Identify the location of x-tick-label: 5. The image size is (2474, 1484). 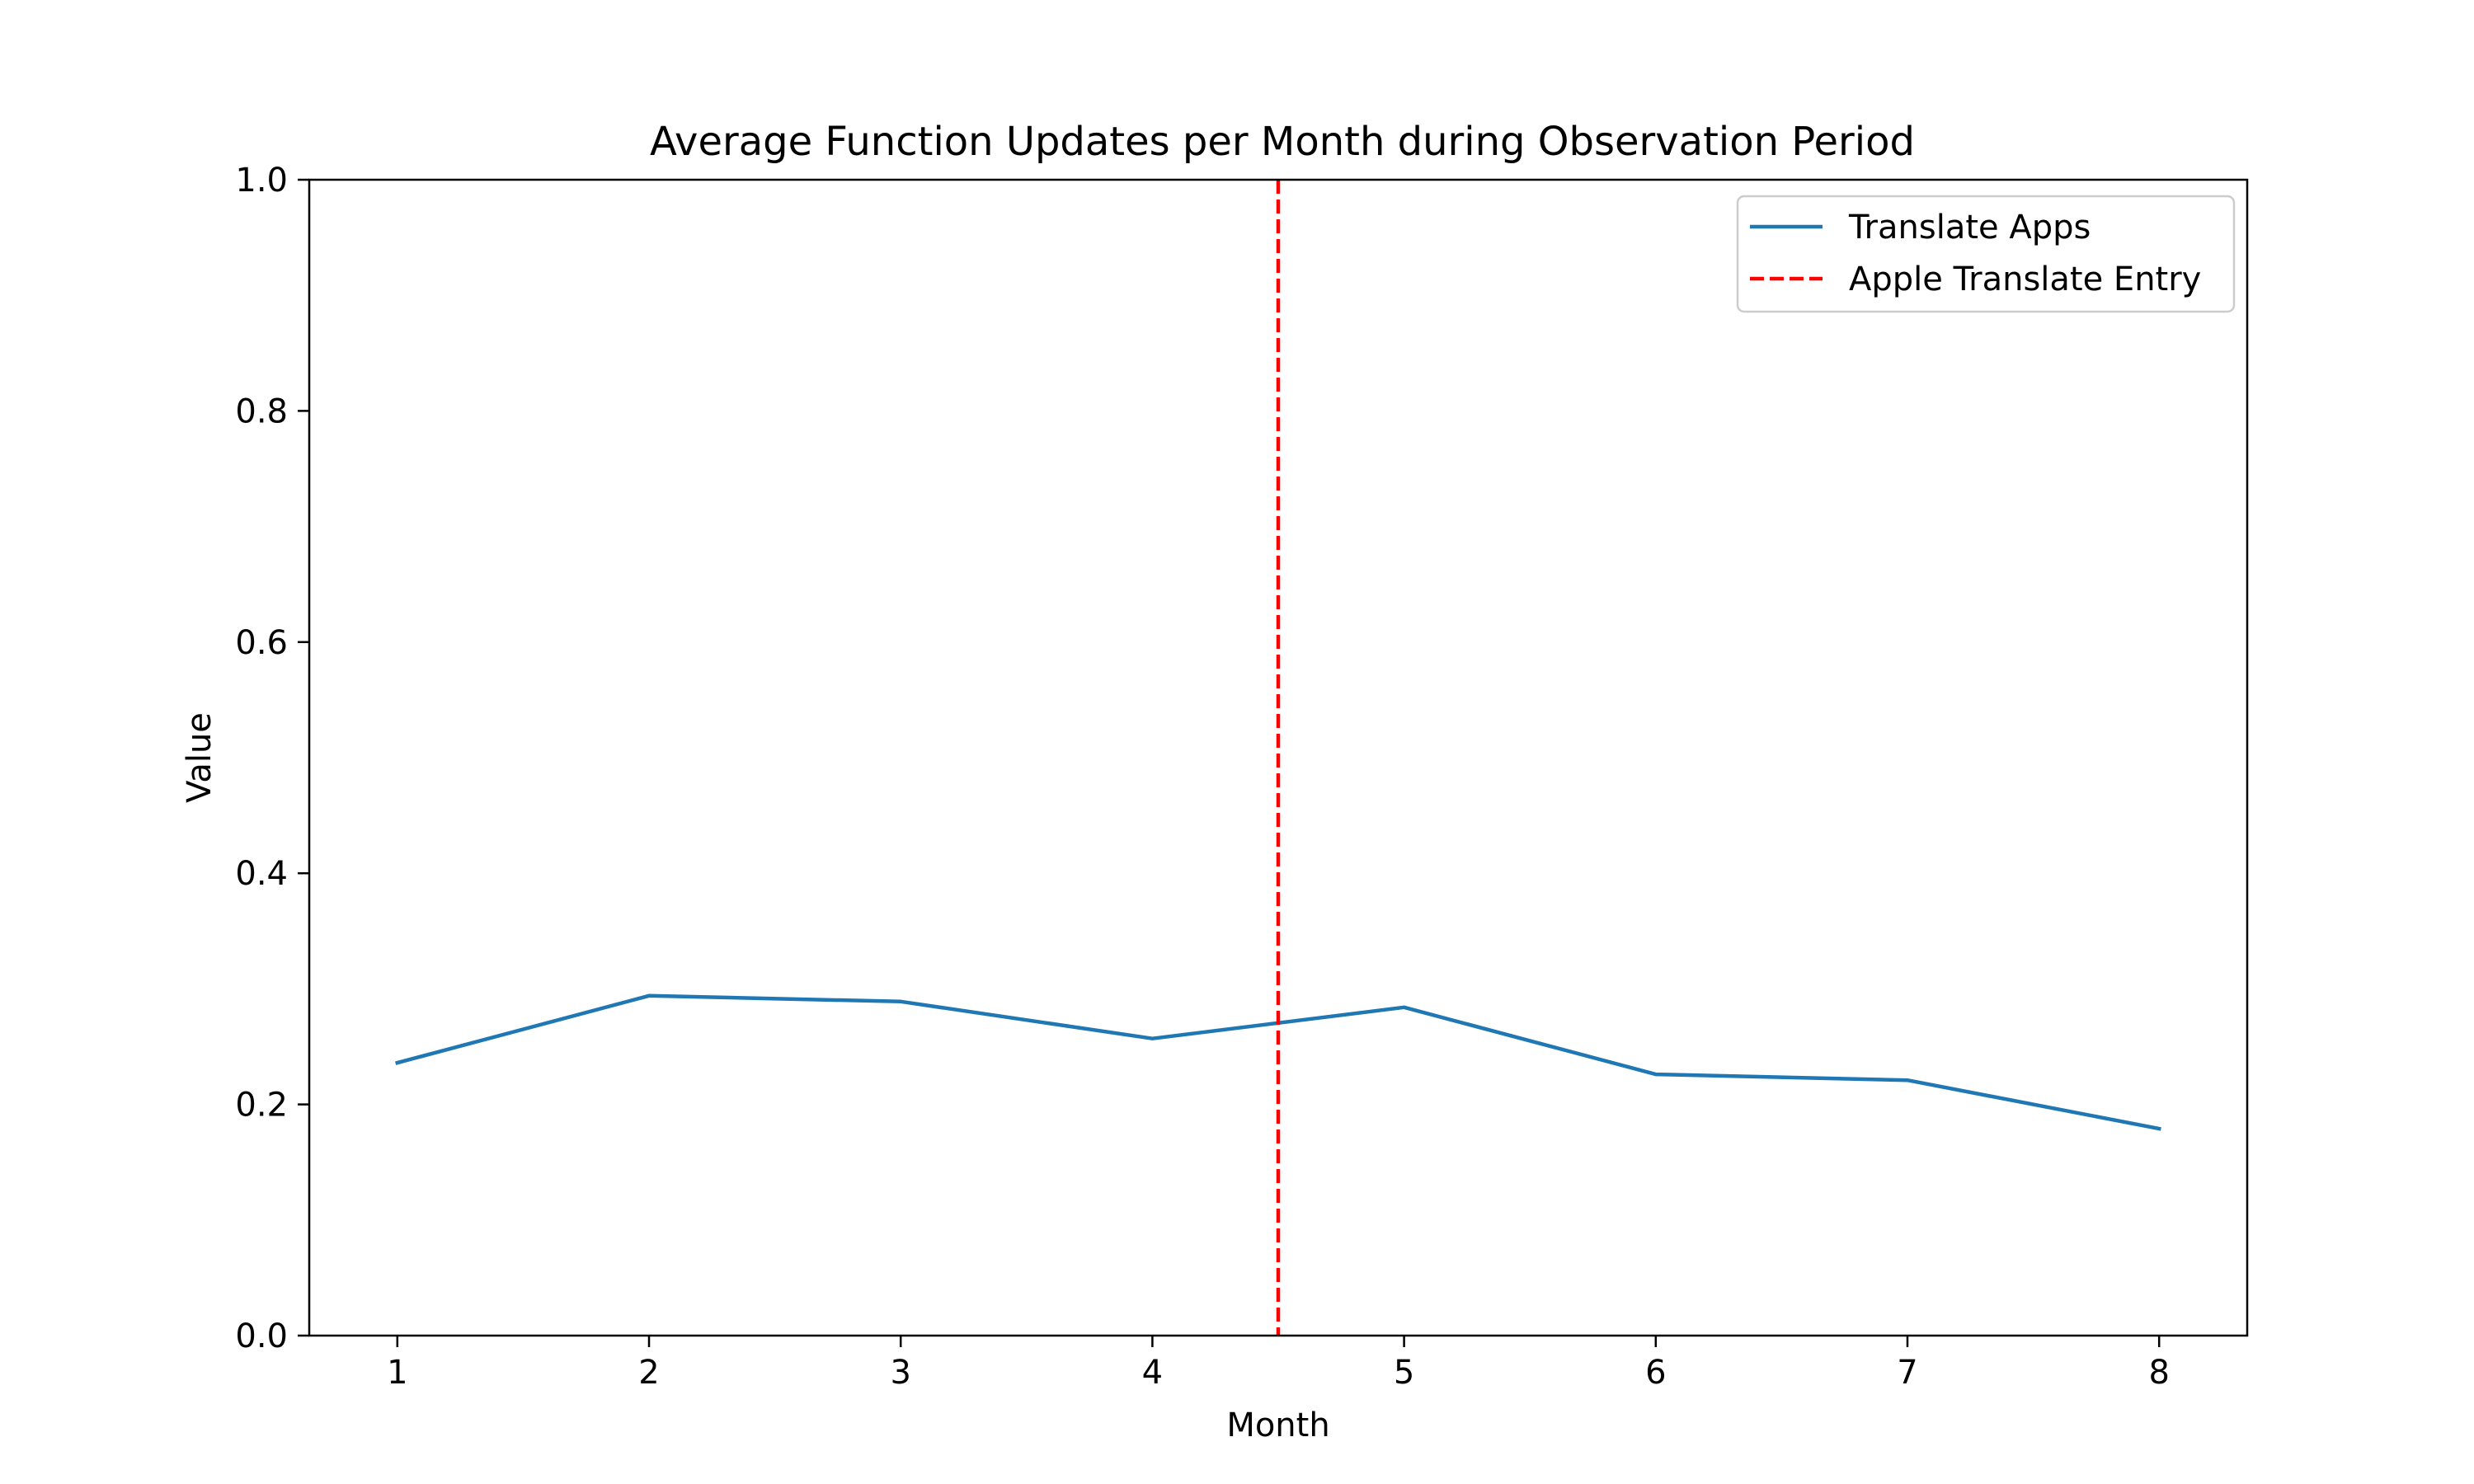
(1404, 1373).